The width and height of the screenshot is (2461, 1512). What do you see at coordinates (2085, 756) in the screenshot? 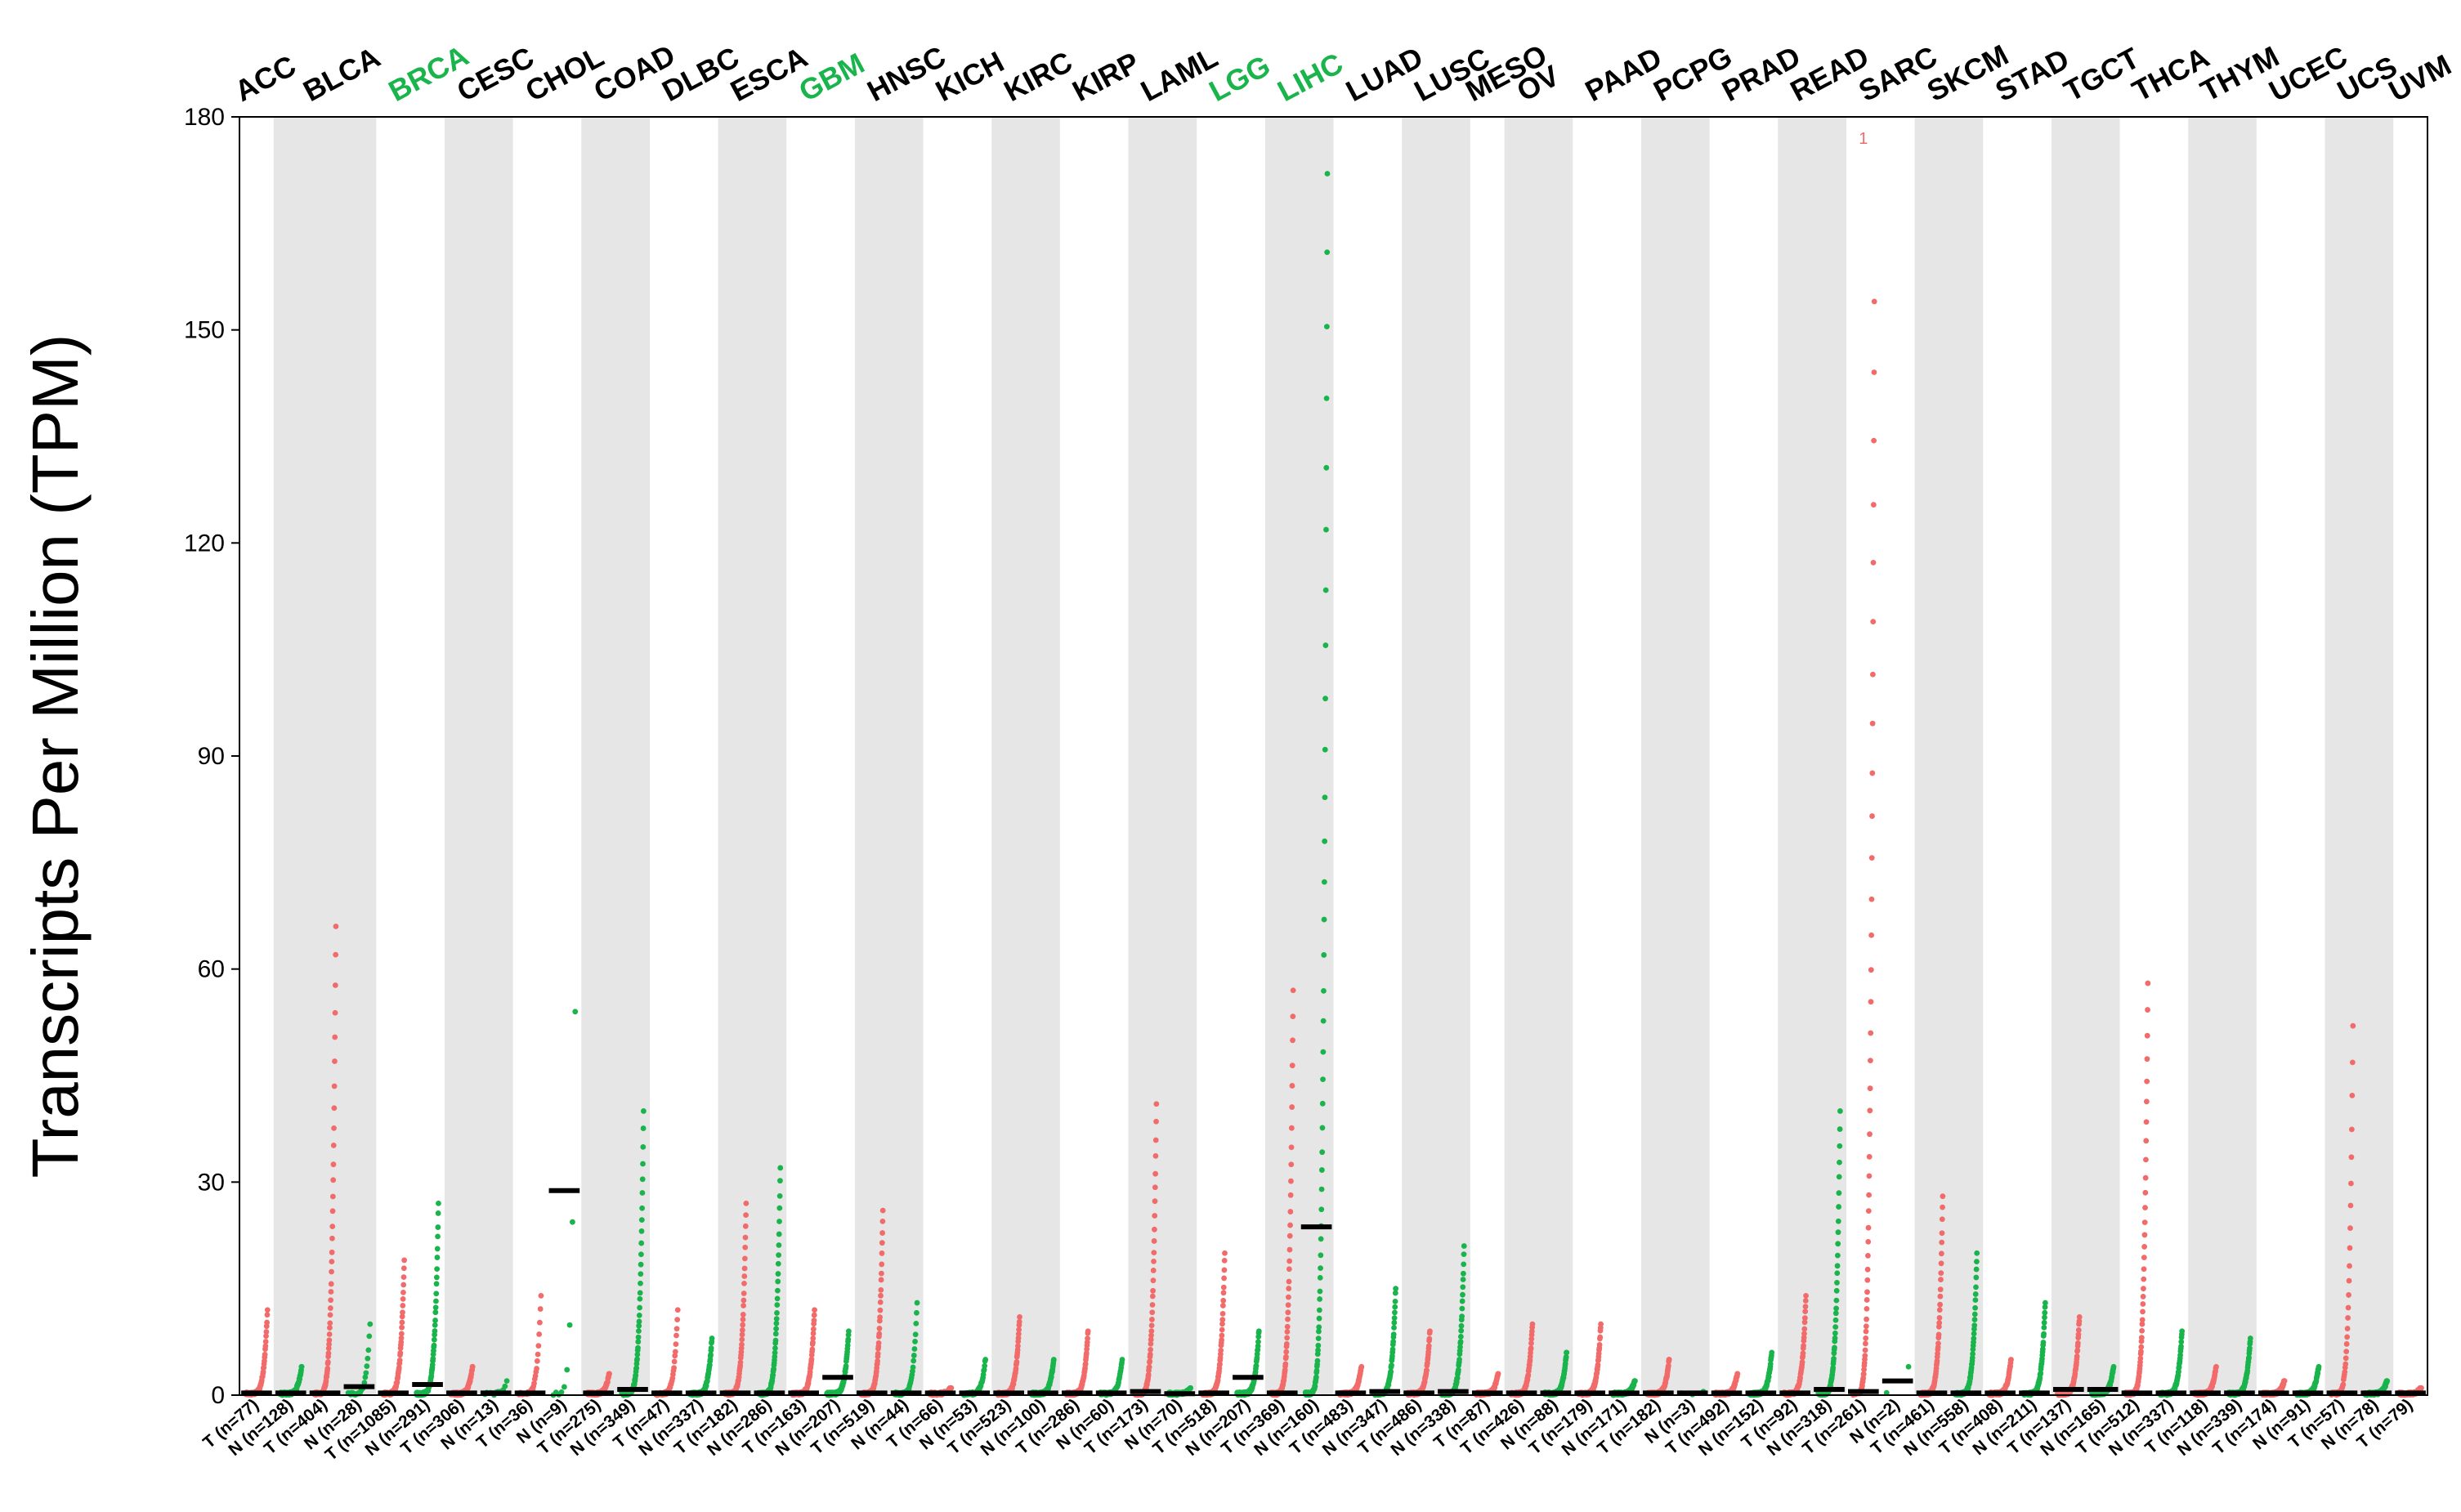
I see `band-tgct` at bounding box center [2085, 756].